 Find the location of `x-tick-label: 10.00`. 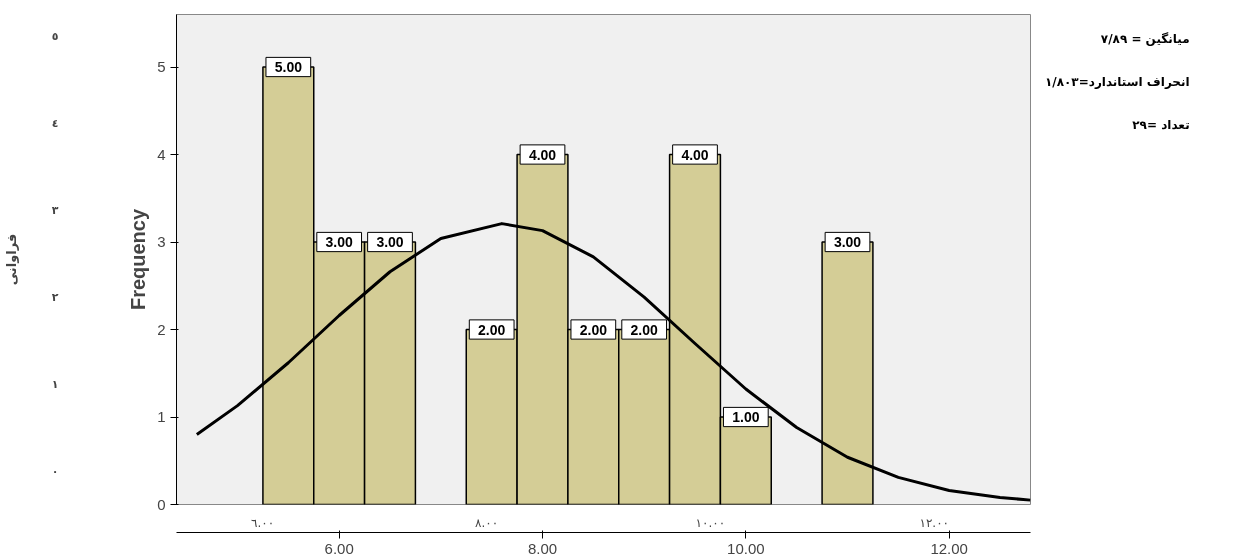

x-tick-label: 10.00 is located at coordinates (746, 548).